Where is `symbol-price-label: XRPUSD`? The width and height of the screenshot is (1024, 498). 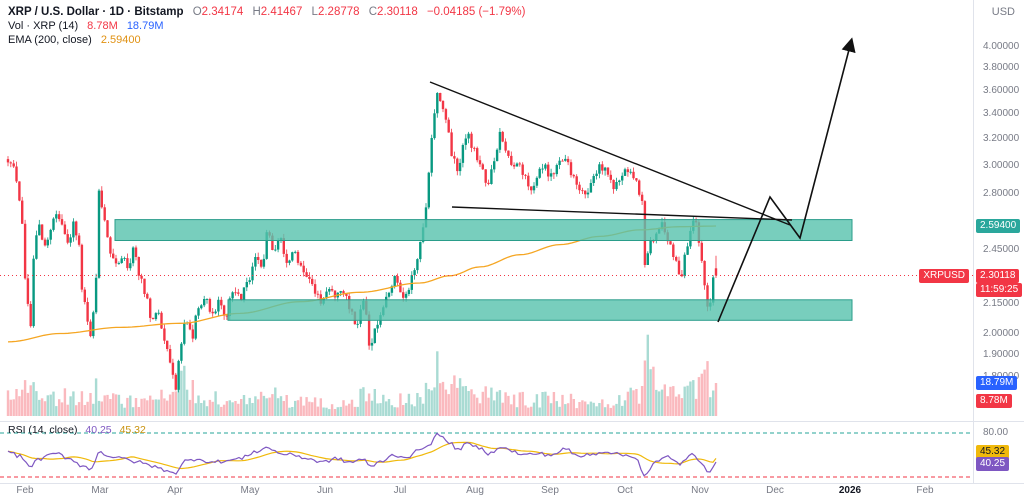 symbol-price-label: XRPUSD is located at coordinates (944, 275).